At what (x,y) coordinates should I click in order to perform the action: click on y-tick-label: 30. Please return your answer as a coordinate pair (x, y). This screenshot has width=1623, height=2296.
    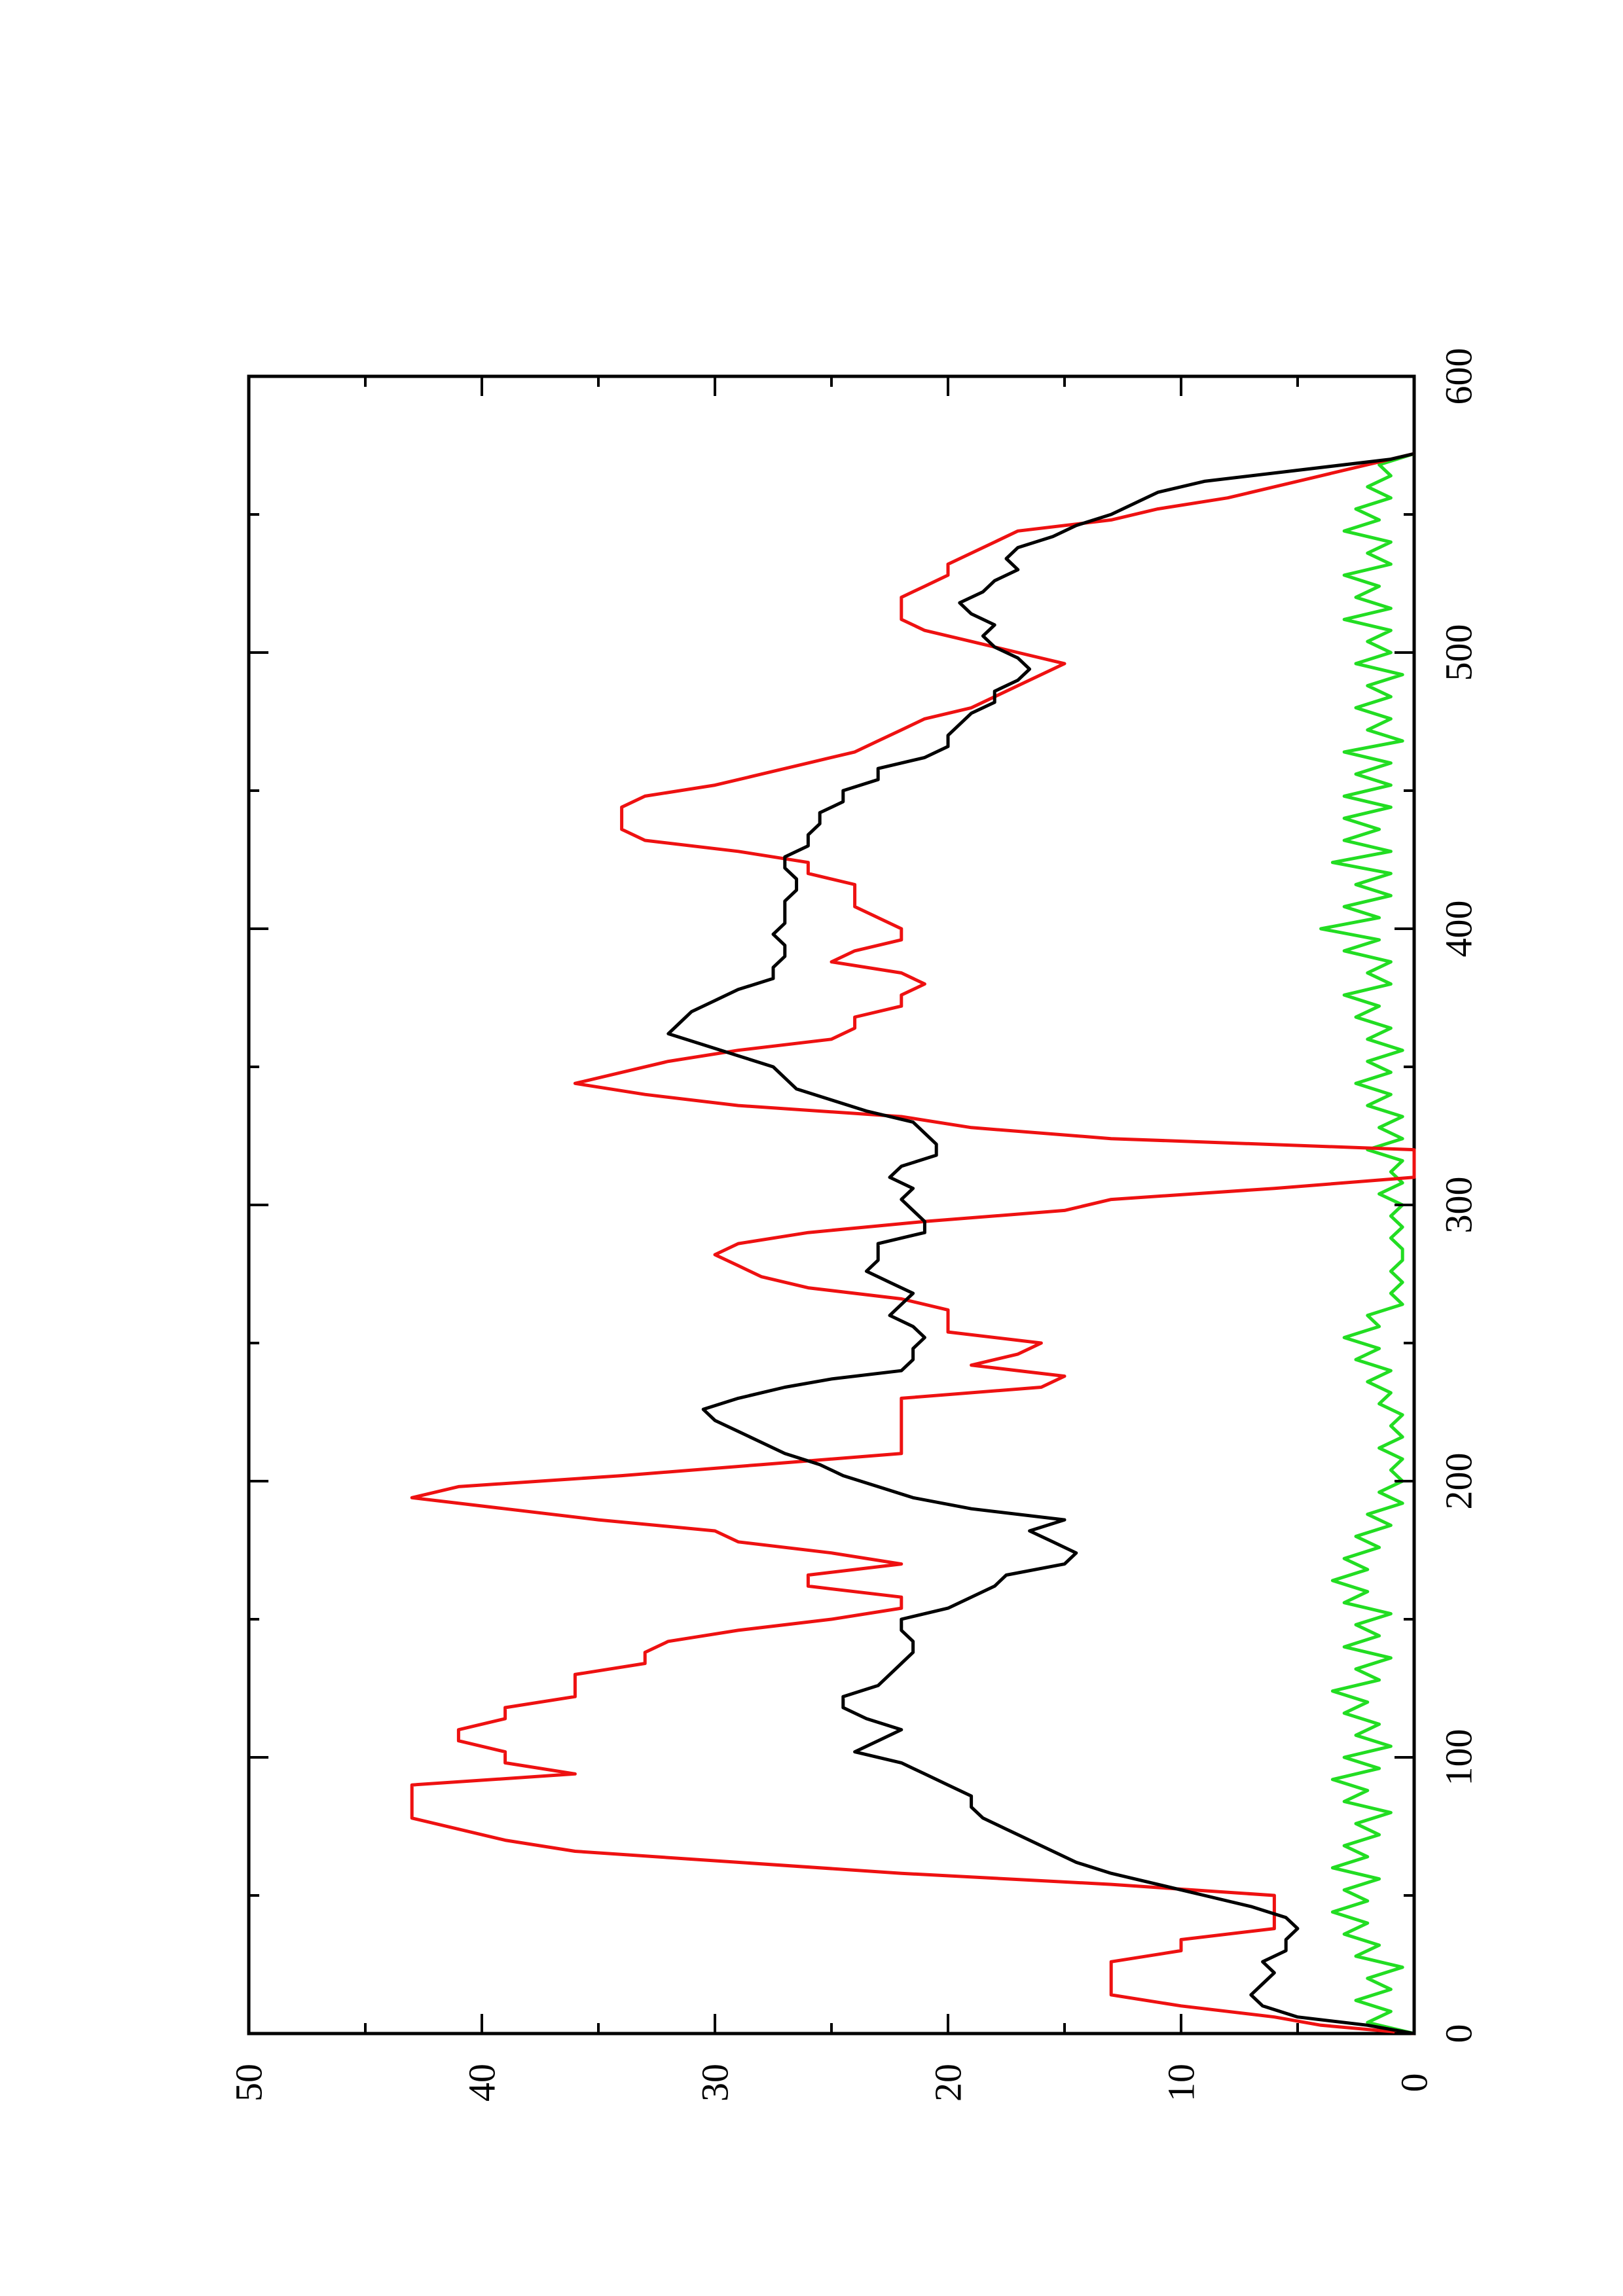
    Looking at the image, I should click on (715, 2083).